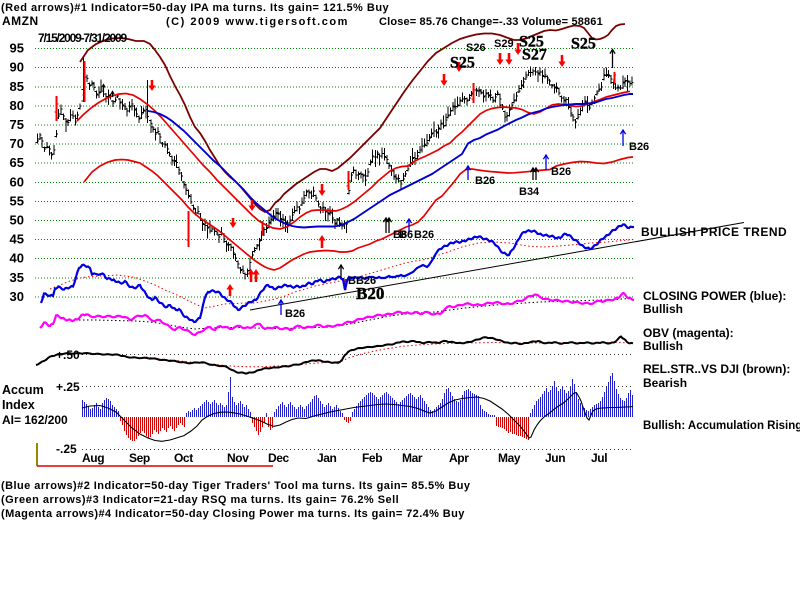 The width and height of the screenshot is (800, 600). What do you see at coordinates (665, 383) in the screenshot?
I see `svg-text: Bearish` at bounding box center [665, 383].